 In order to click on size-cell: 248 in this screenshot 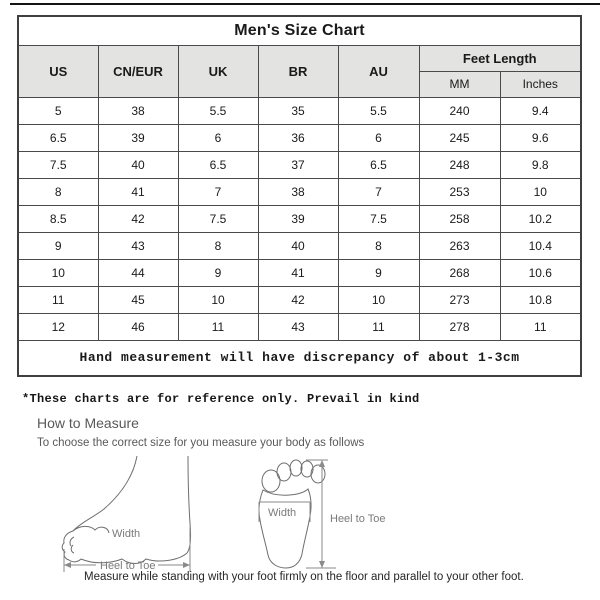, I will do `click(459, 164)`.